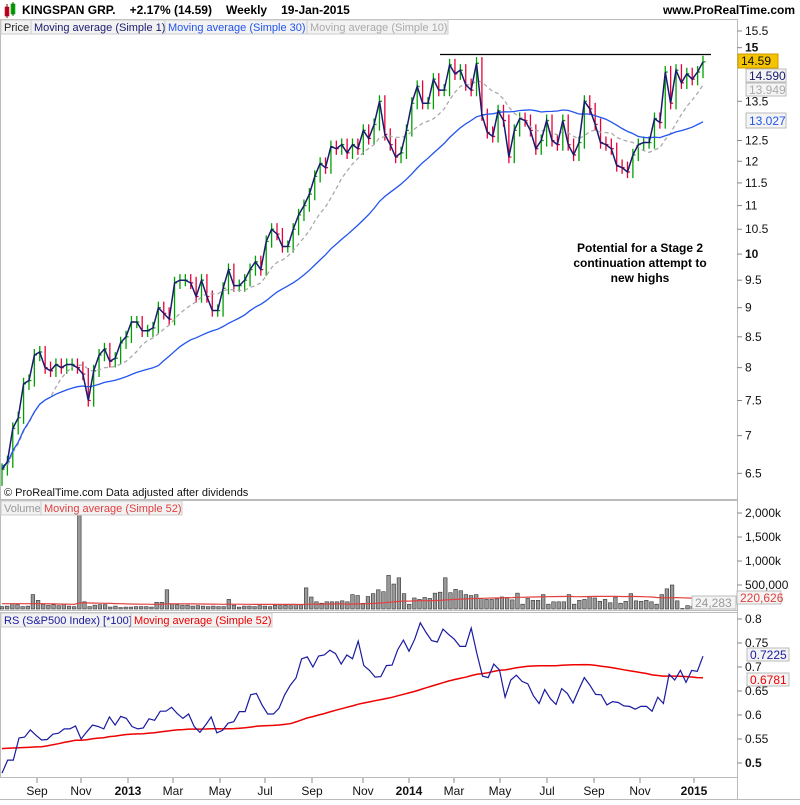  I want to click on price-axis-label: 12.5, so click(757, 140).